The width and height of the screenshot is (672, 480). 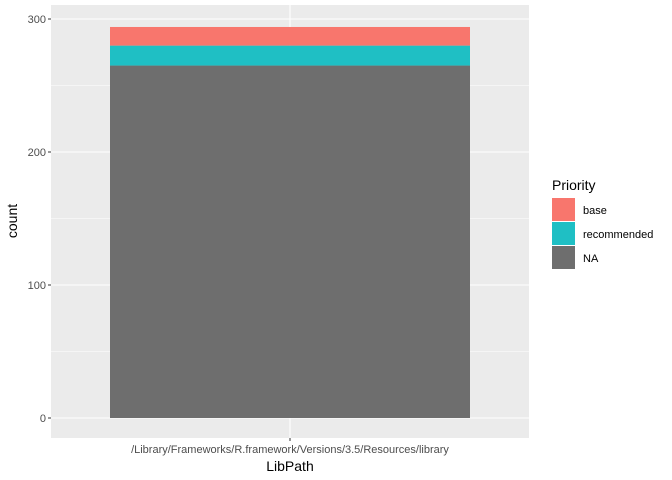 What do you see at coordinates (37, 286) in the screenshot?
I see `y-tick-label: 100` at bounding box center [37, 286].